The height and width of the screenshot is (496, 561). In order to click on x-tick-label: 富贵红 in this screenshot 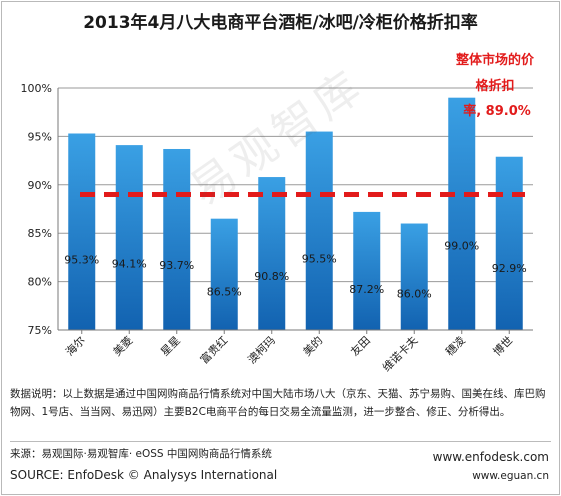, I will do `click(213, 349)`.